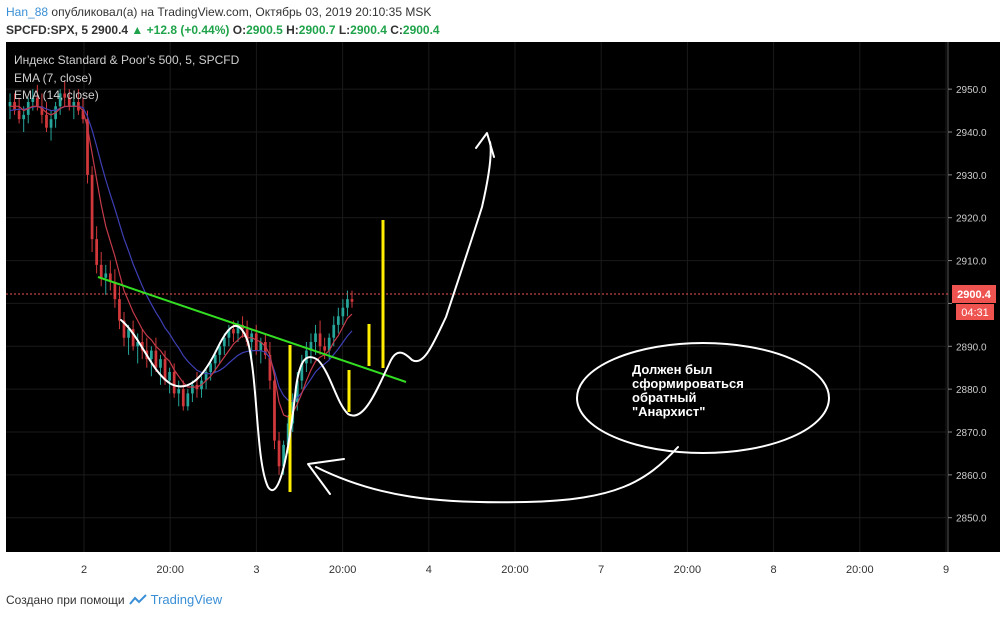  I want to click on legend-ema14: EMA (14, close), so click(56, 95).